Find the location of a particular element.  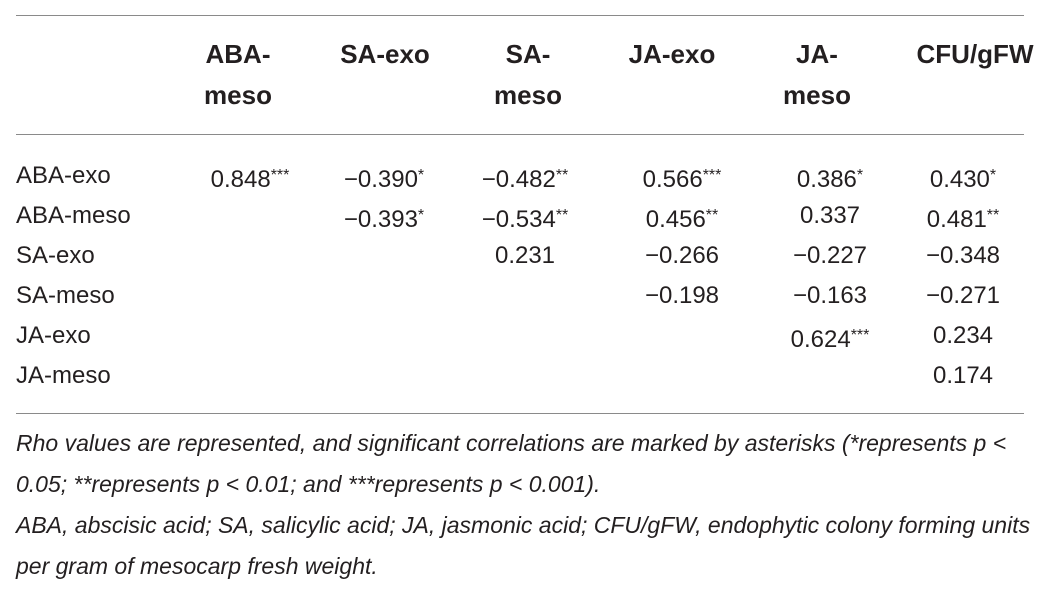

table-cell: 0.624*** is located at coordinates (830, 339).